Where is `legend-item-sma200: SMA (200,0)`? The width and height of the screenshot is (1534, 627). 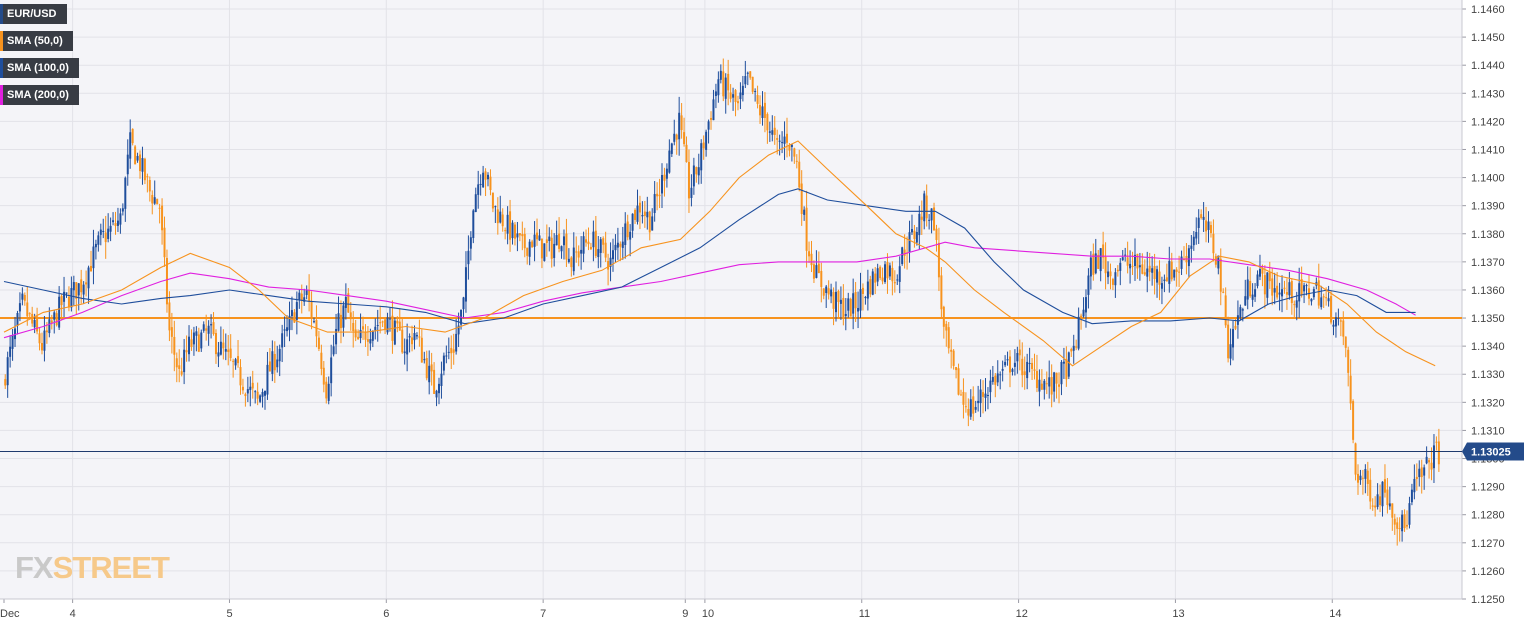
legend-item-sma200: SMA (200,0) is located at coordinates (39, 95).